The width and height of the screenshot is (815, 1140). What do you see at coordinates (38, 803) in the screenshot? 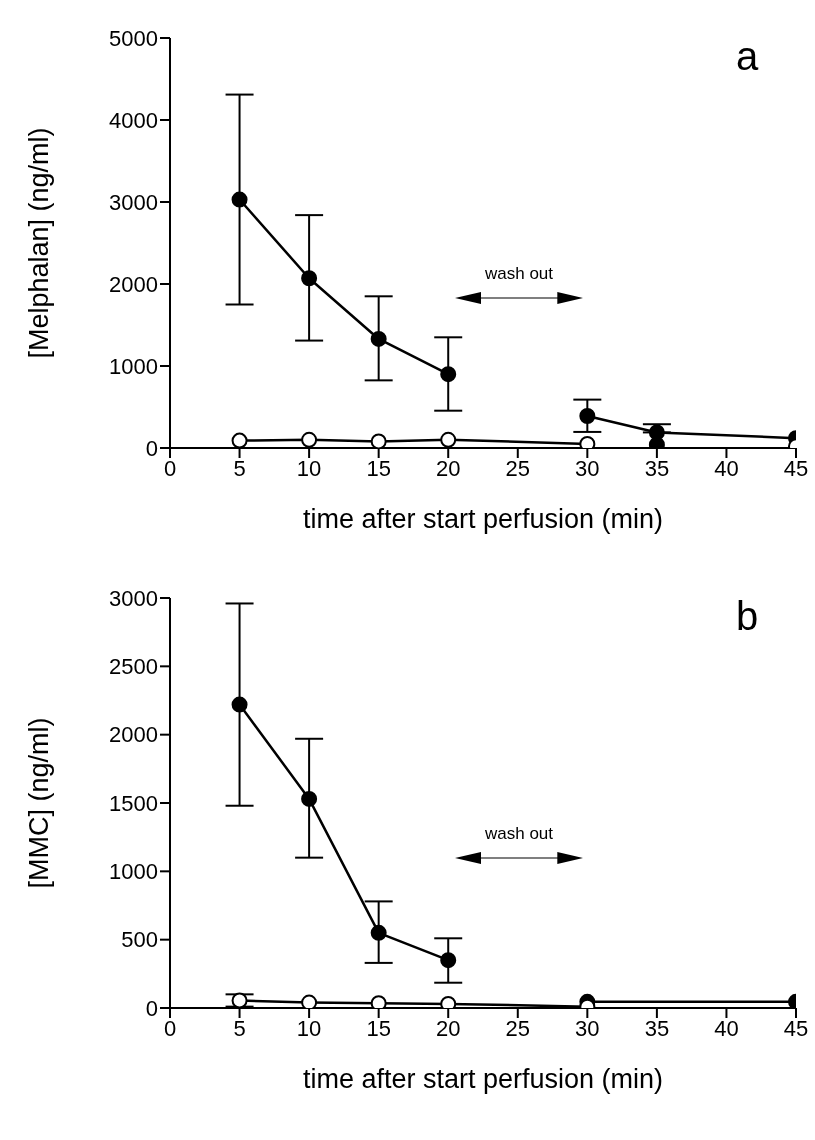
I see `y-axis-title: [MMC] (ng/ml)` at bounding box center [38, 803].